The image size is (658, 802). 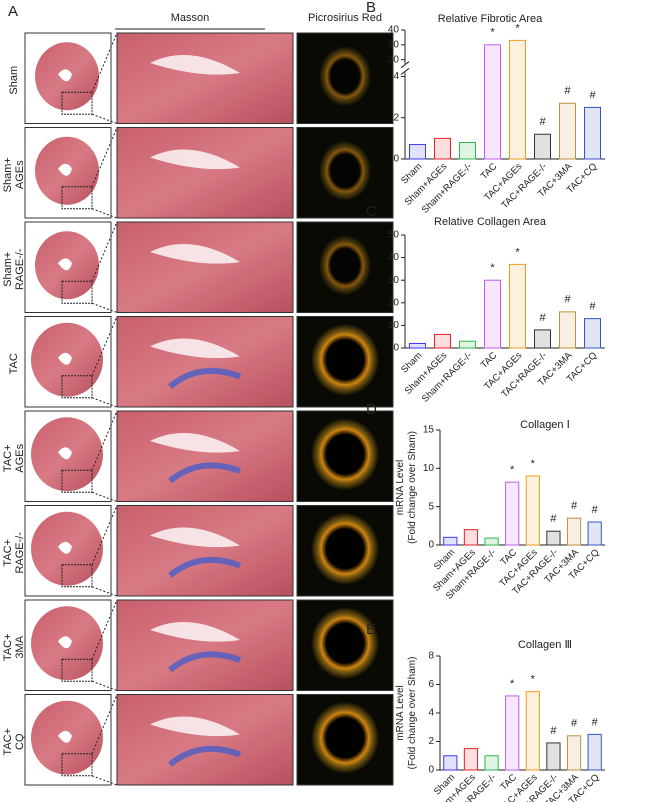 What do you see at coordinates (429, 468) in the screenshot?
I see `y-tick-label: 10` at bounding box center [429, 468].